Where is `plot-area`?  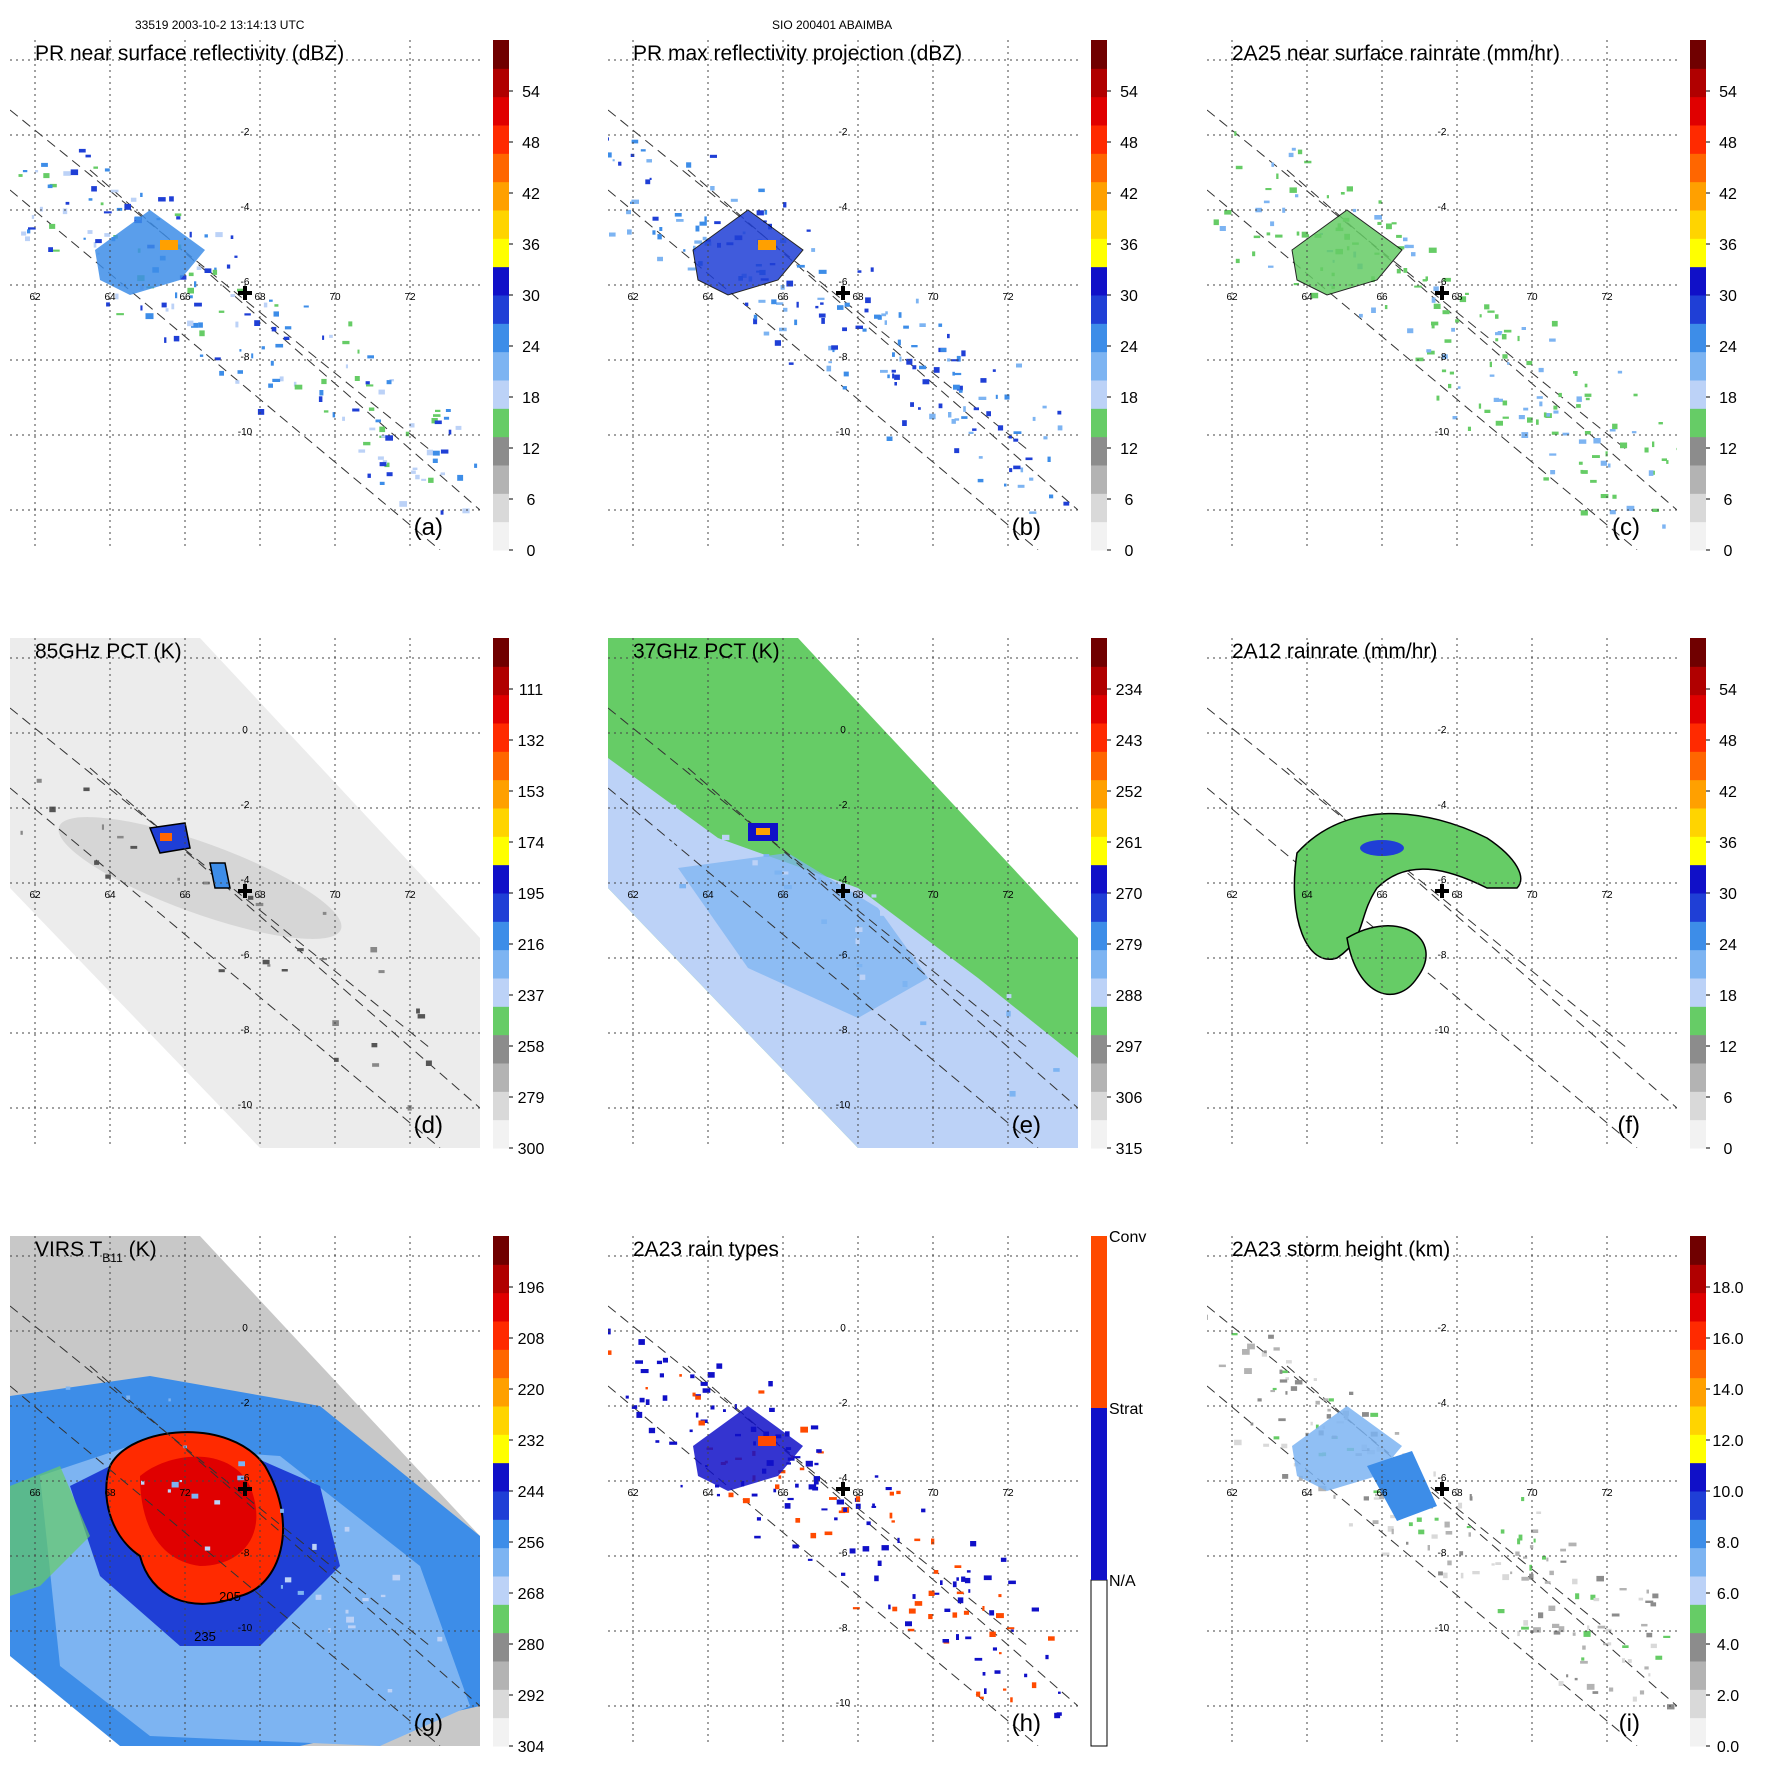
plot-area is located at coordinates (843, 329).